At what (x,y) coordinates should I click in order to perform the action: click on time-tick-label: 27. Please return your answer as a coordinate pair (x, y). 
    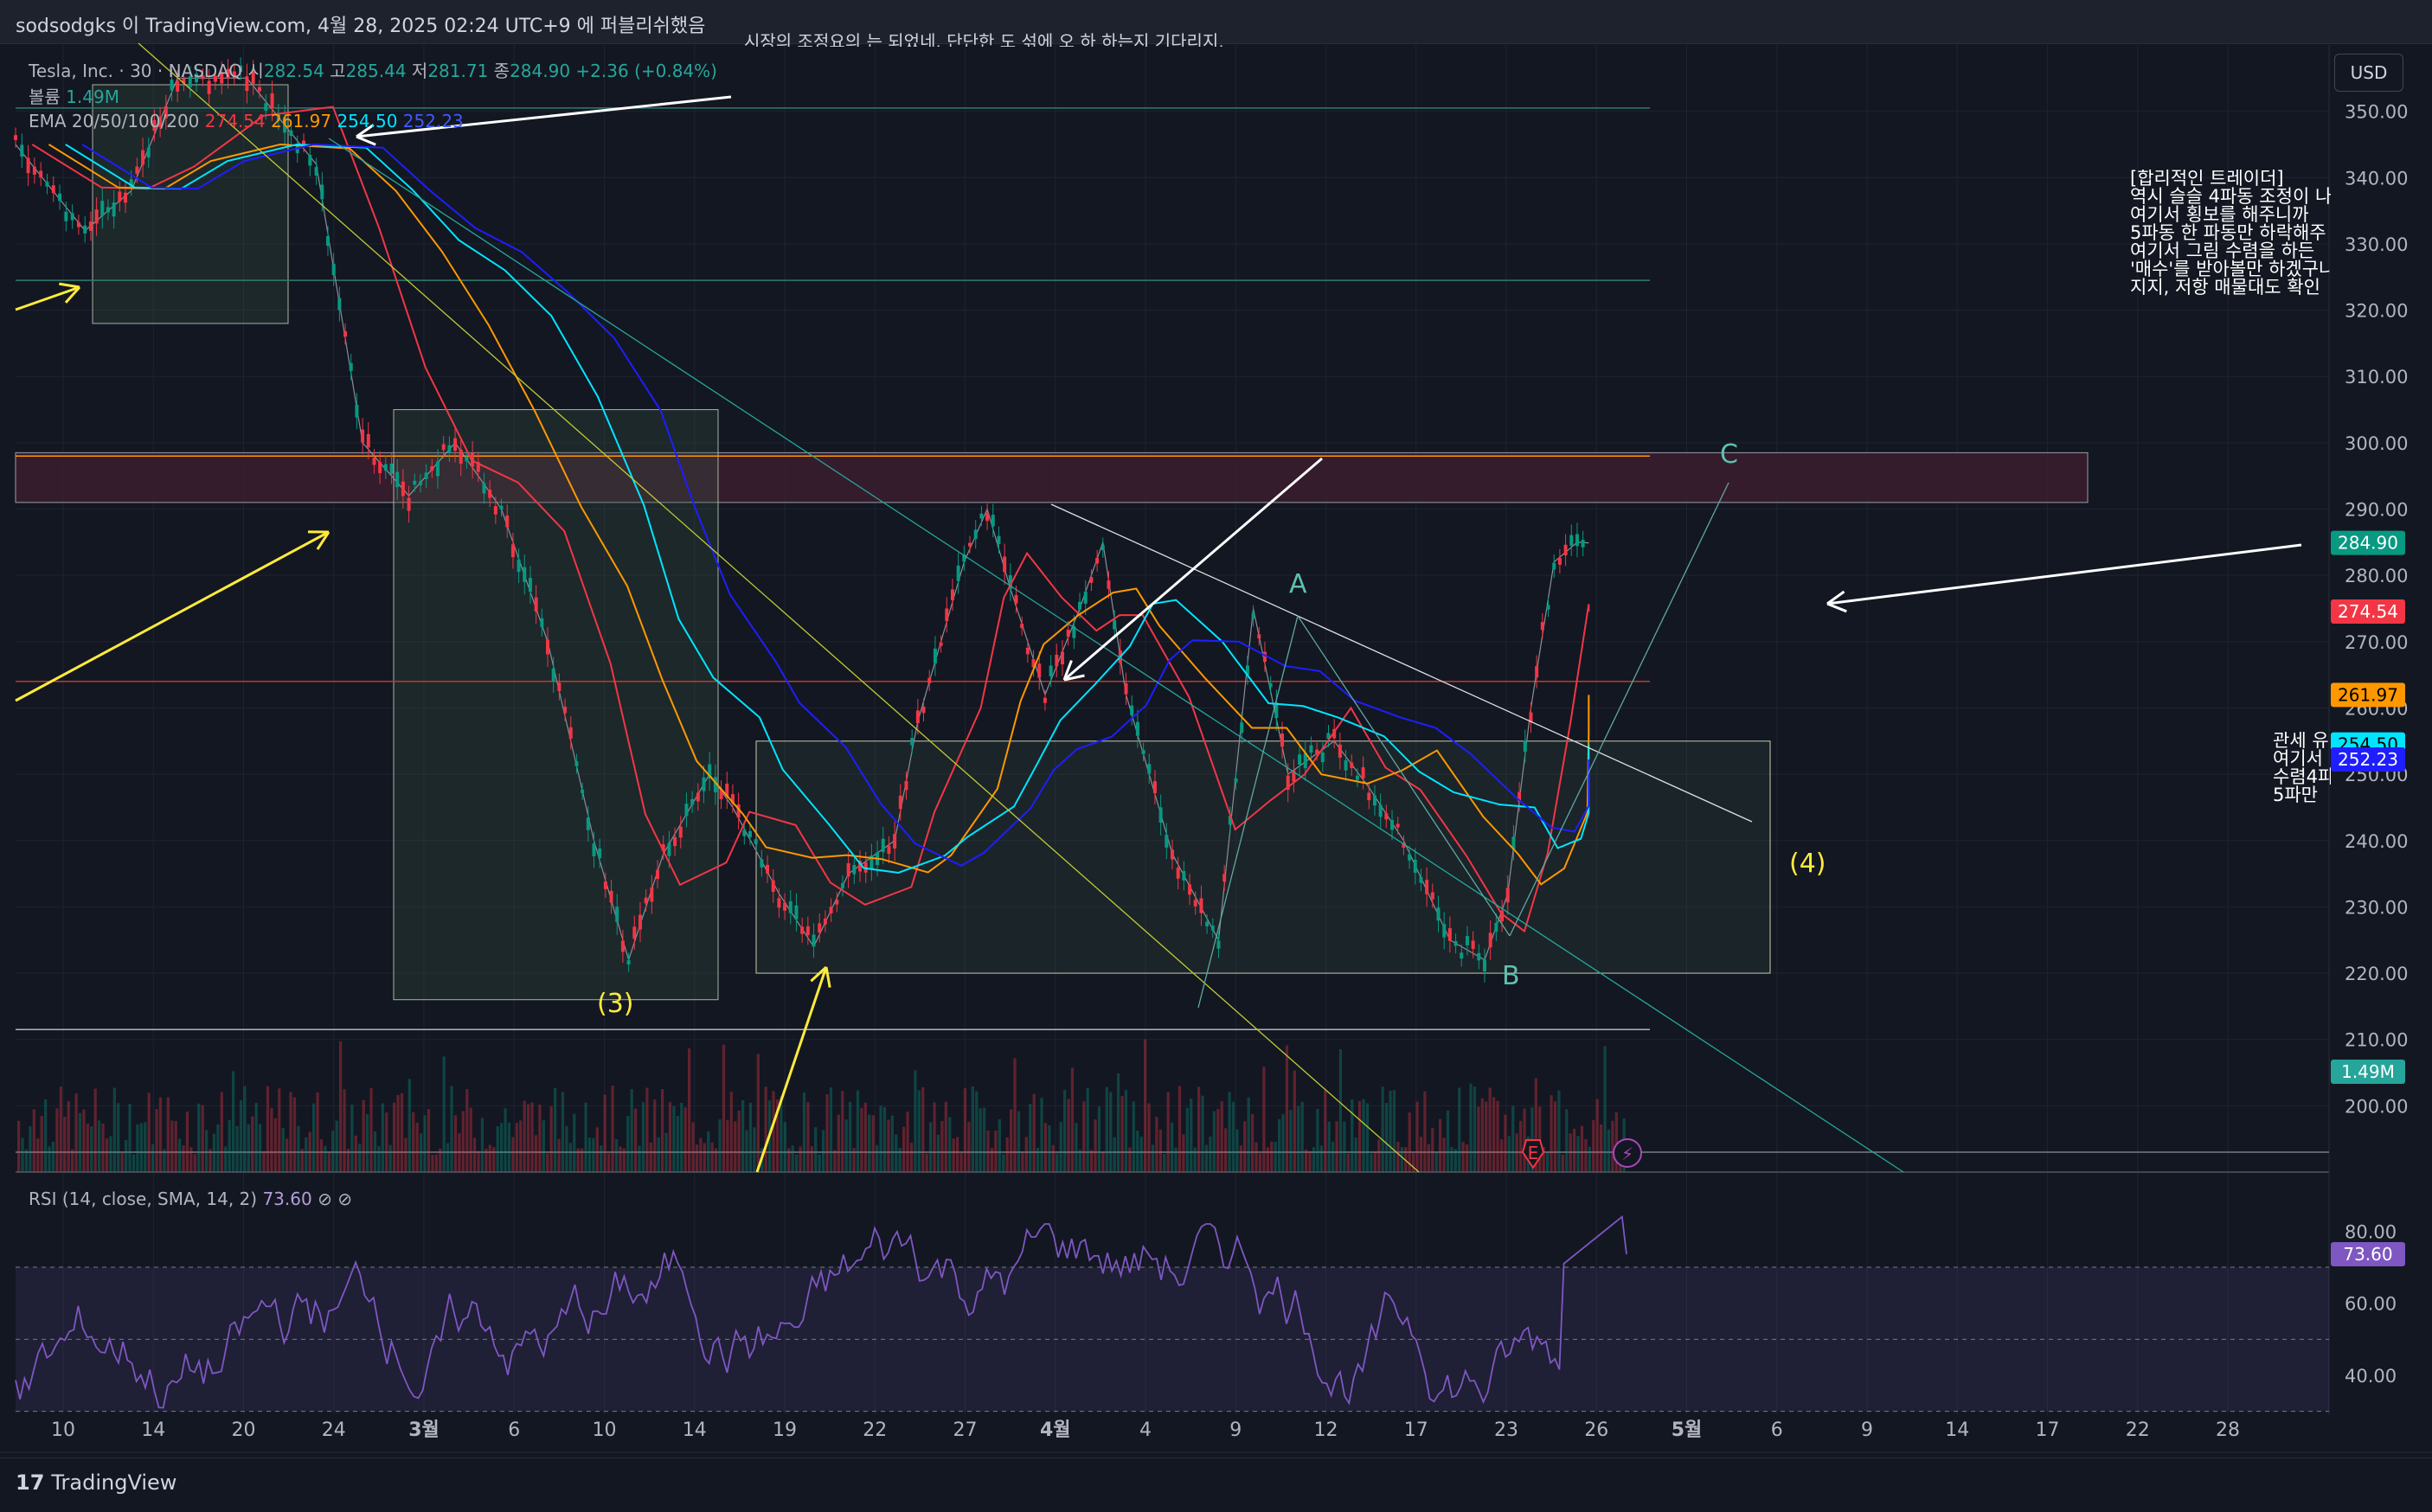
    Looking at the image, I should click on (965, 1430).